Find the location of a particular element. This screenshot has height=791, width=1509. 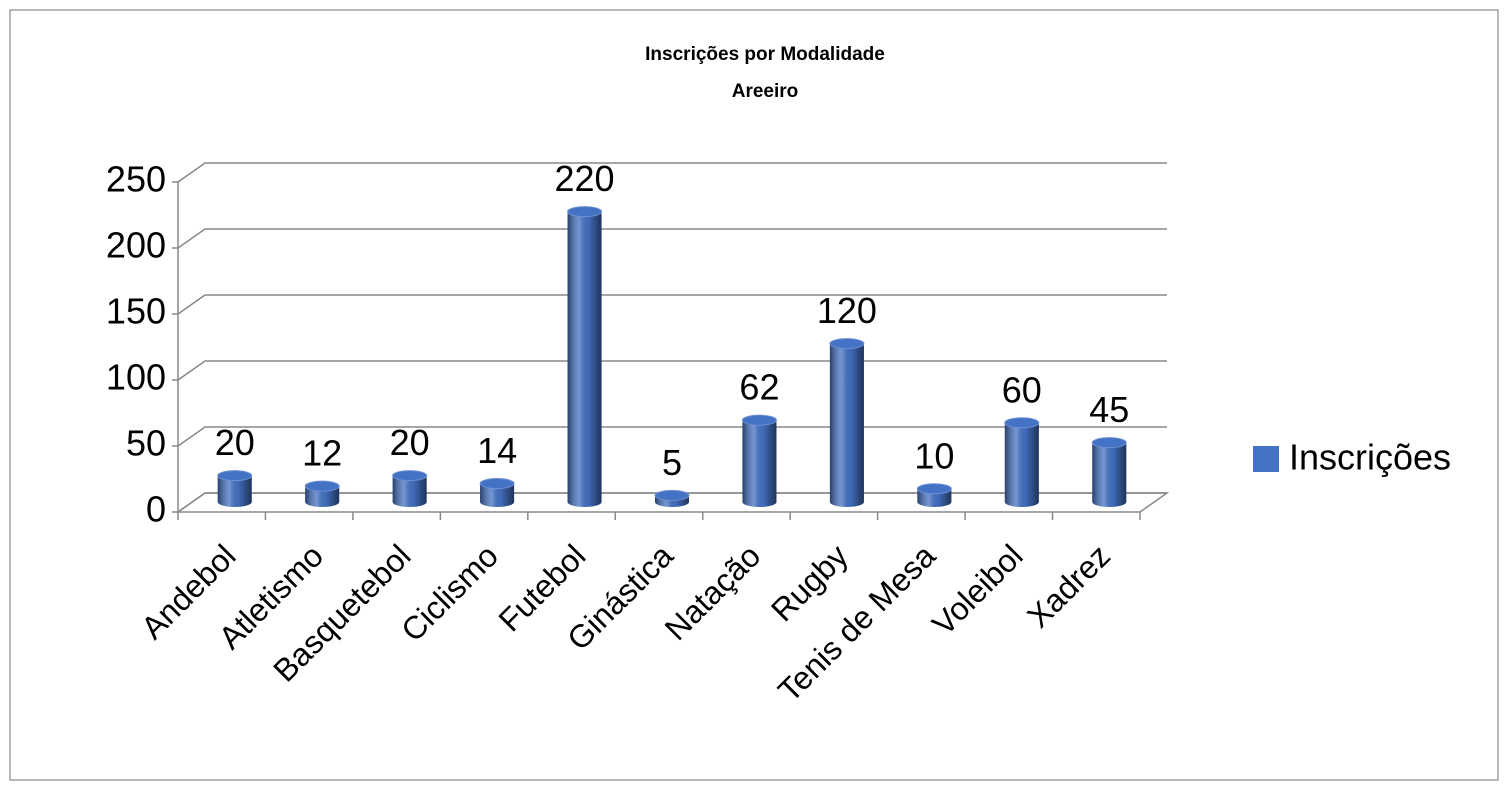

chart-title: Inscrições por Modalidade is located at coordinates (765, 54).